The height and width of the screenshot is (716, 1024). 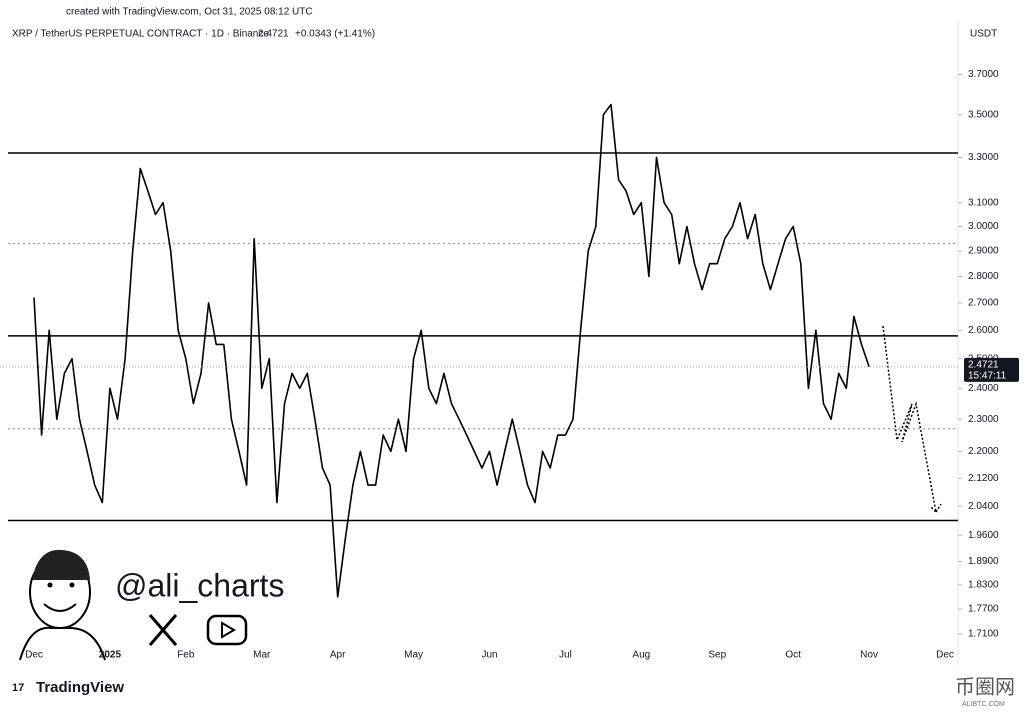 What do you see at coordinates (987, 375) in the screenshot?
I see `countdown: 15:47:11` at bounding box center [987, 375].